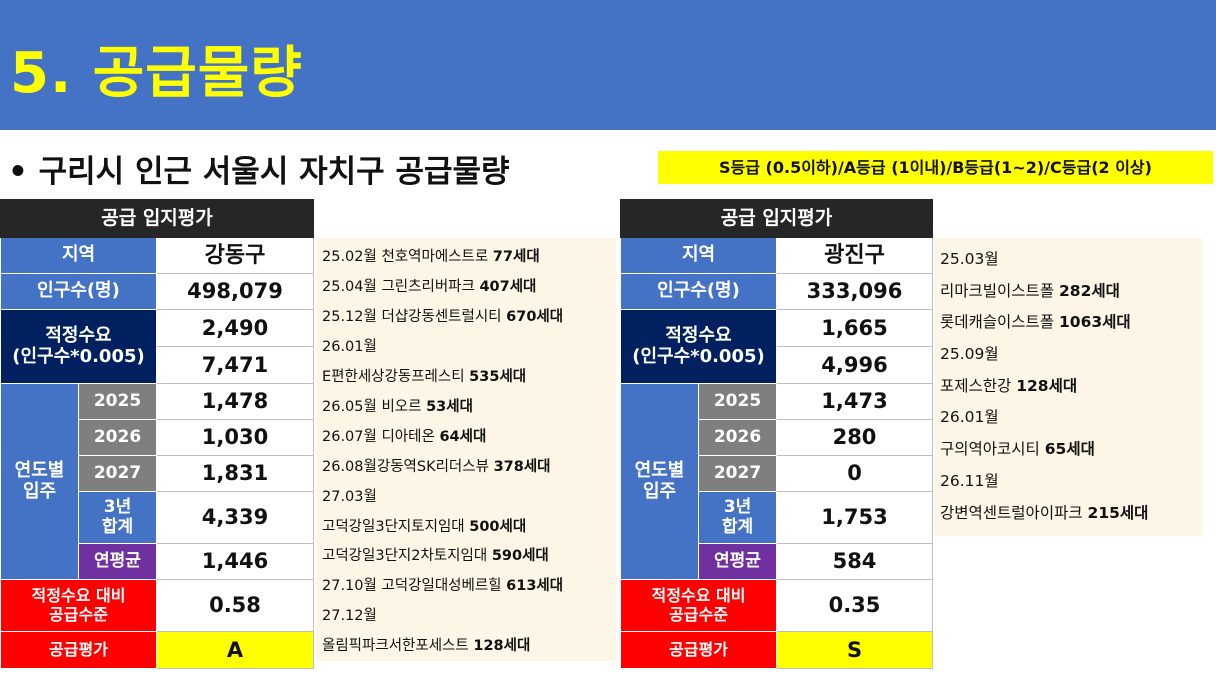  What do you see at coordinates (443, 317) in the screenshot?
I see `note-line: 25.12월 더샵강동센트럴시티 670세대` at bounding box center [443, 317].